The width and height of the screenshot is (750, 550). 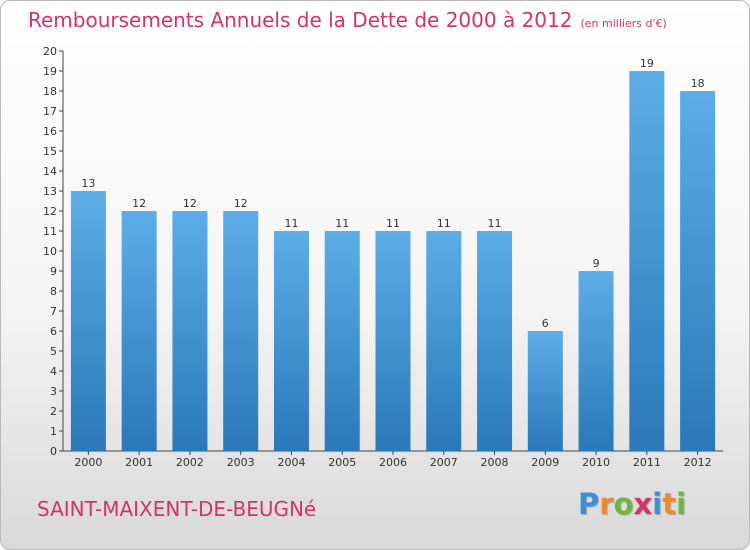 I want to click on y-tick-label: 12, so click(x=50, y=211).